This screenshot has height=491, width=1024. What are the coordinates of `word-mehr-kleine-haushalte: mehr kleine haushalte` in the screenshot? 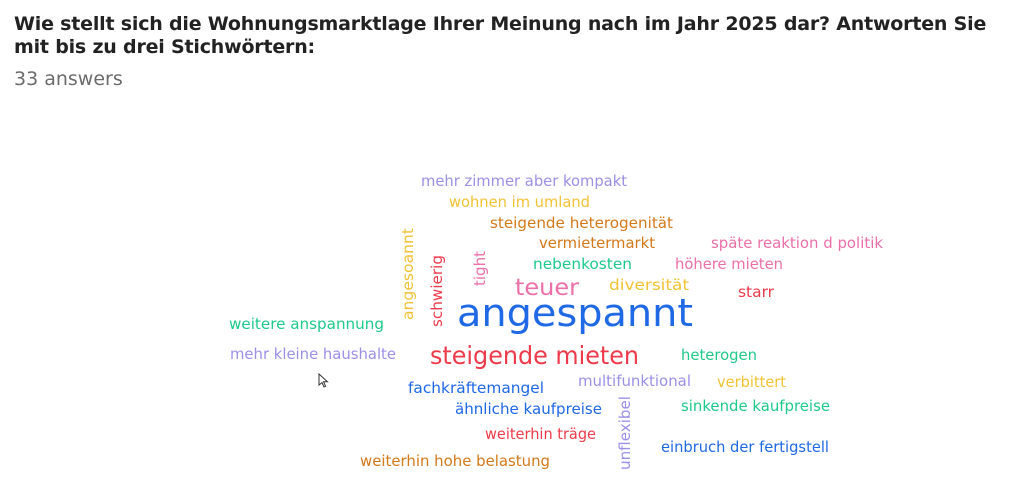 It's located at (313, 354).